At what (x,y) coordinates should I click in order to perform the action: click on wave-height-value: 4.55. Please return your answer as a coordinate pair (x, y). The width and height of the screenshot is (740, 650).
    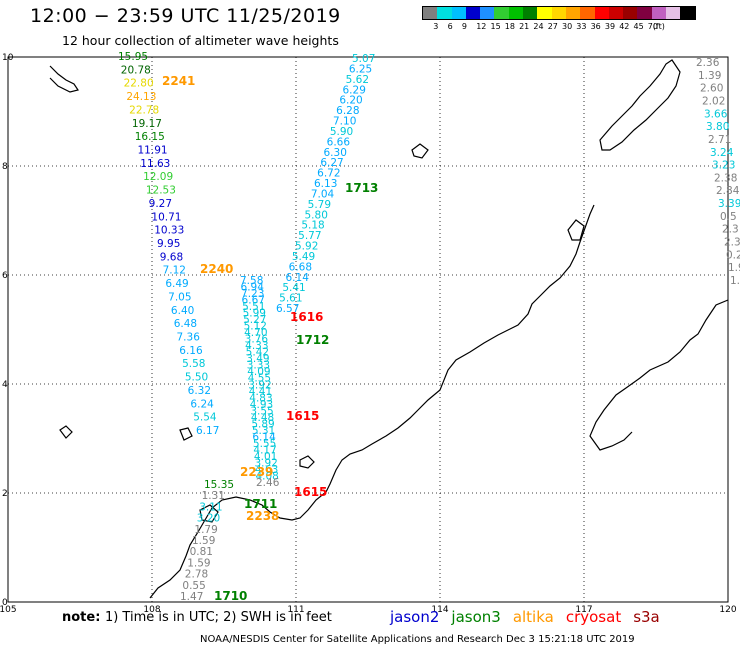
    Looking at the image, I should click on (259, 379).